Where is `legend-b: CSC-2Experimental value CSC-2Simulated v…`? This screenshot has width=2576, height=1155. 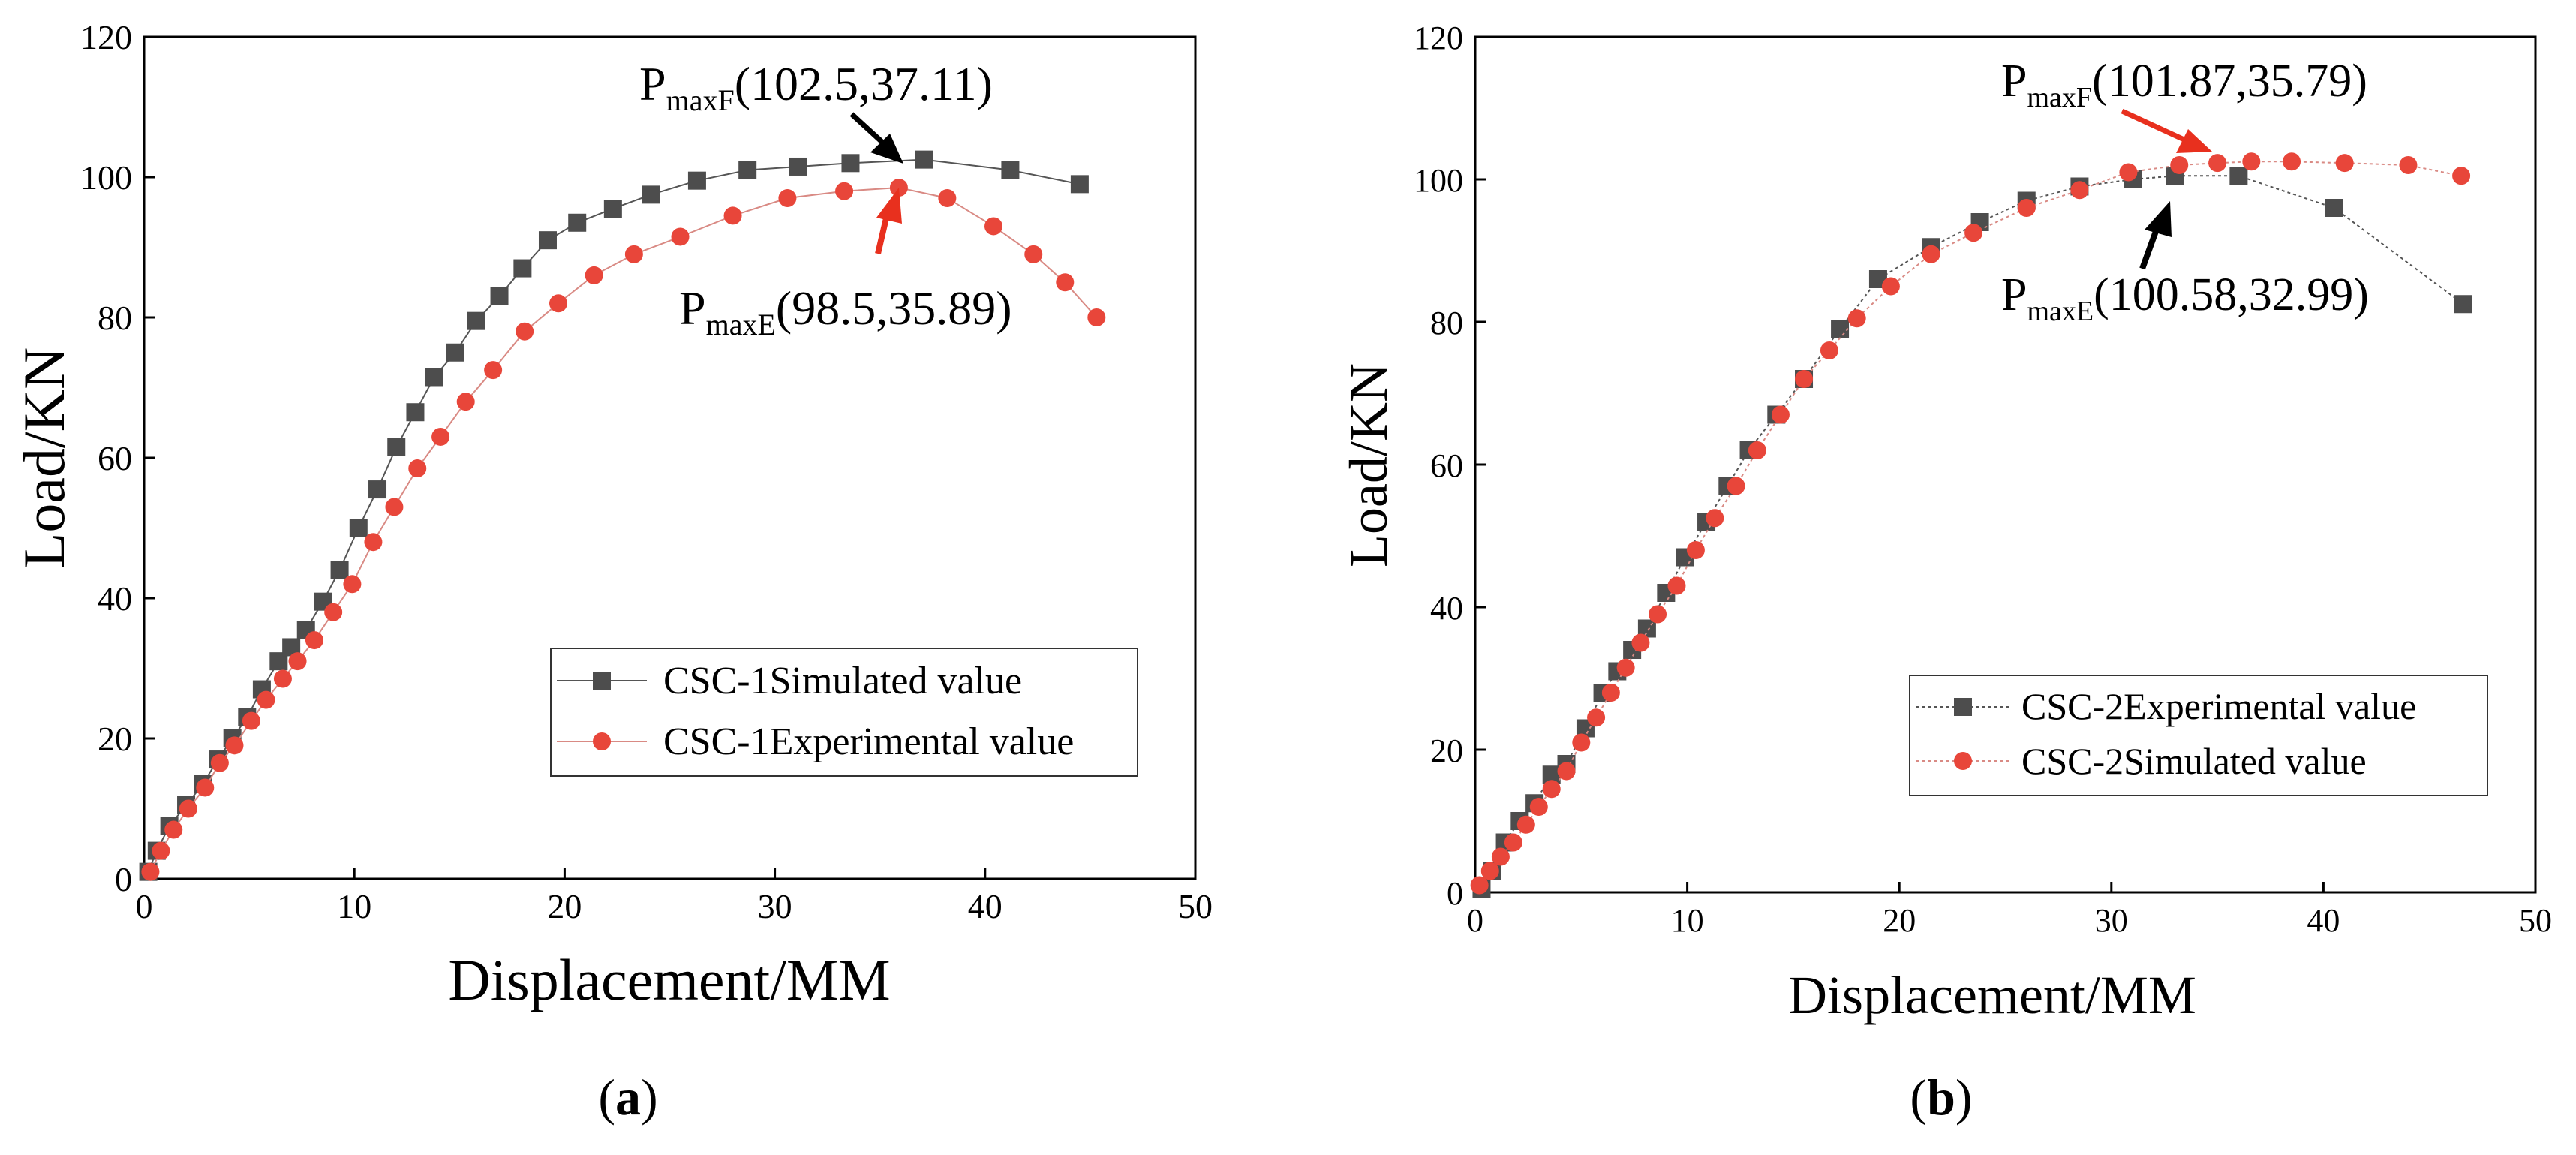
legend-b: CSC-2Experimental value CSC-2Simulated v… is located at coordinates (2198, 736).